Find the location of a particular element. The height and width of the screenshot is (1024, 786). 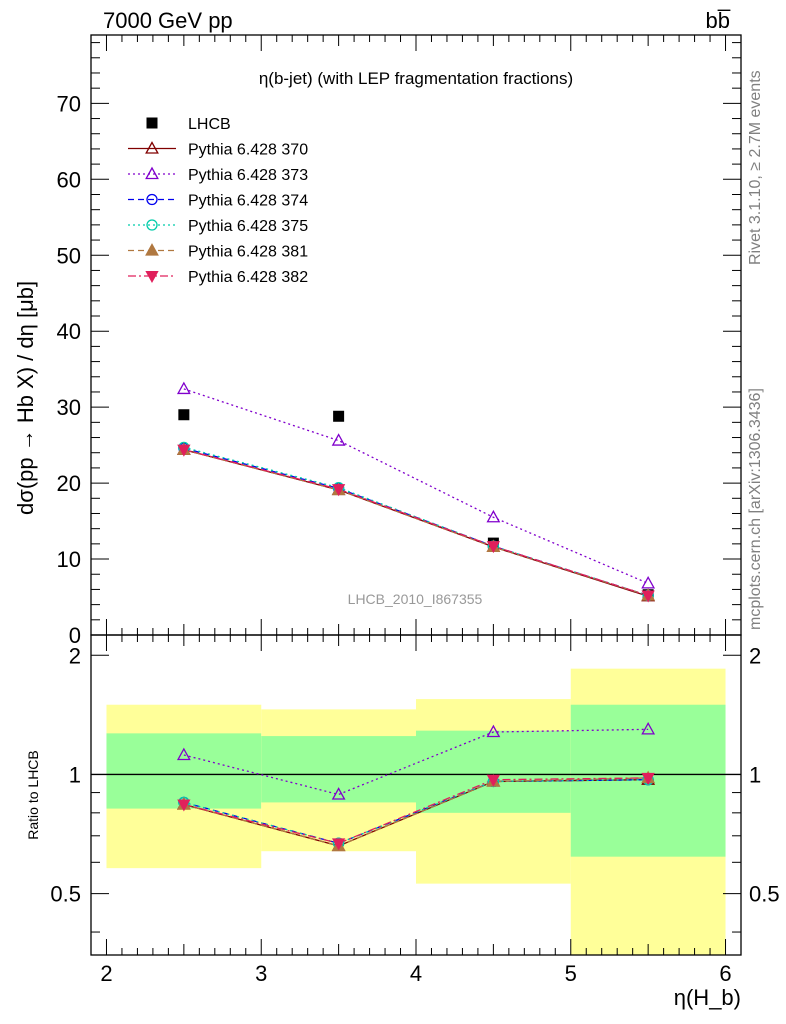

legend-label: Pythia 6.428 381 is located at coordinates (248, 252).